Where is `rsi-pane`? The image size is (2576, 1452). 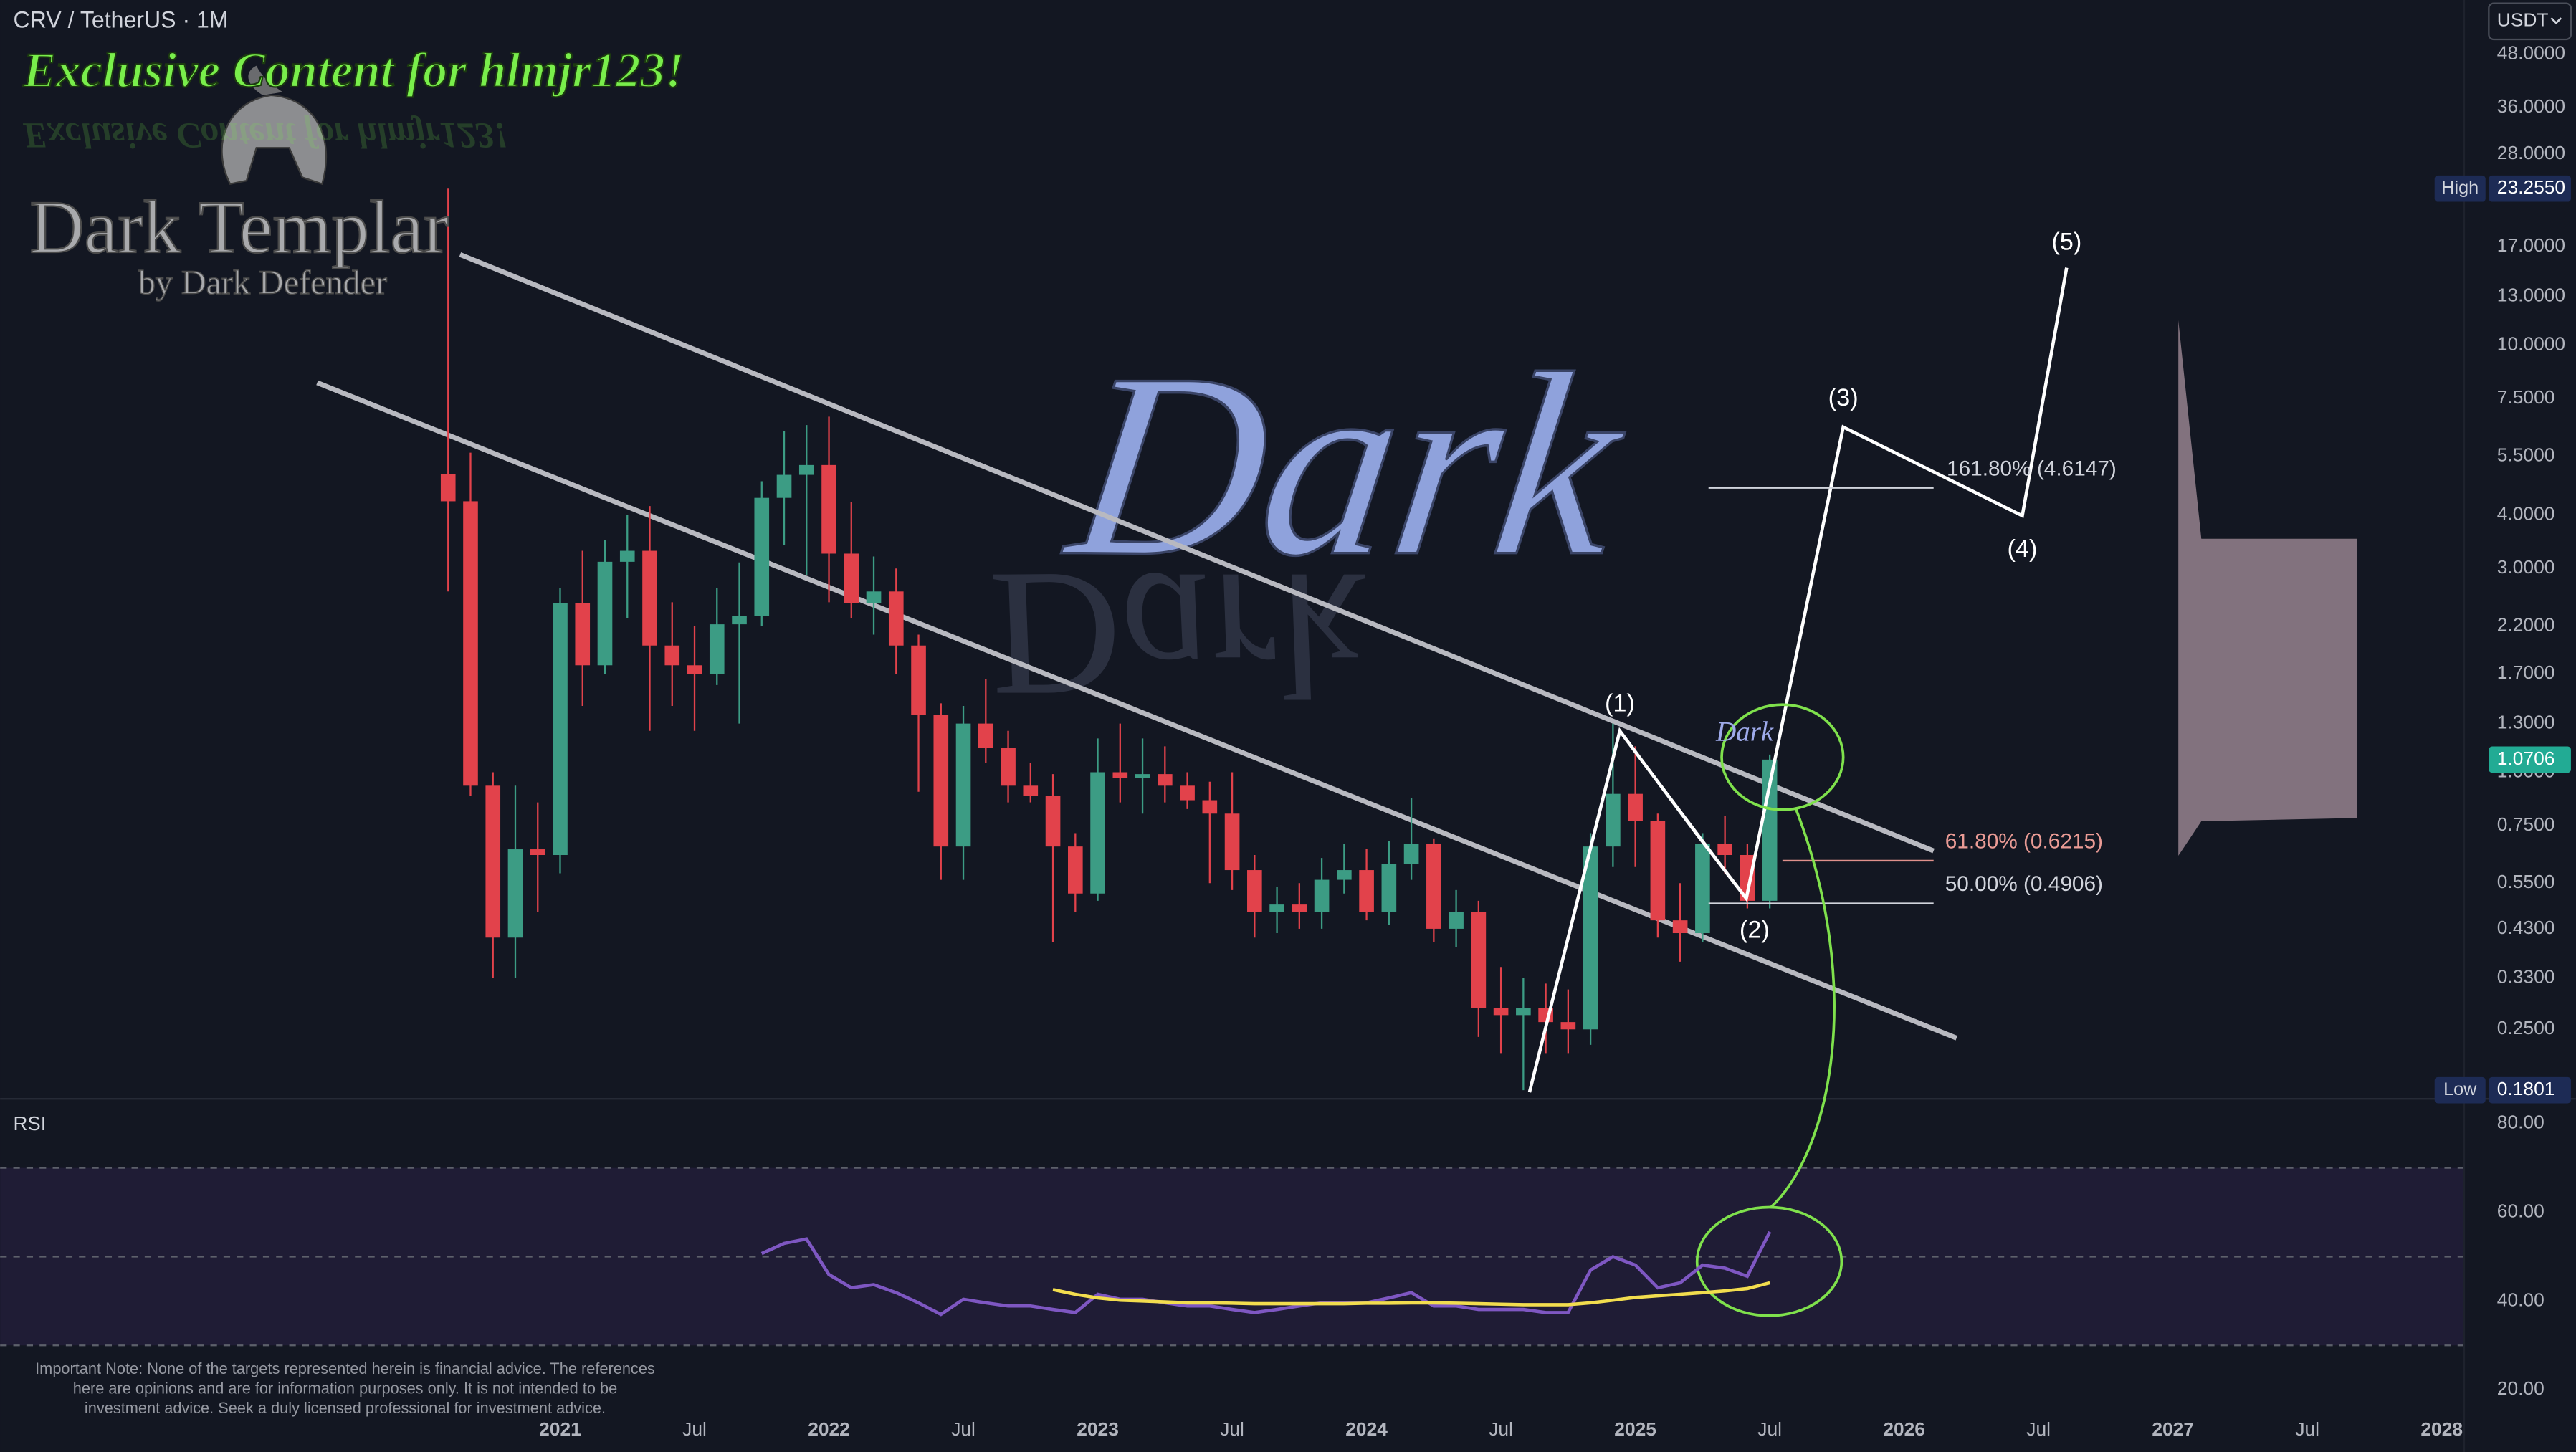
rsi-pane is located at coordinates (1232, 1257).